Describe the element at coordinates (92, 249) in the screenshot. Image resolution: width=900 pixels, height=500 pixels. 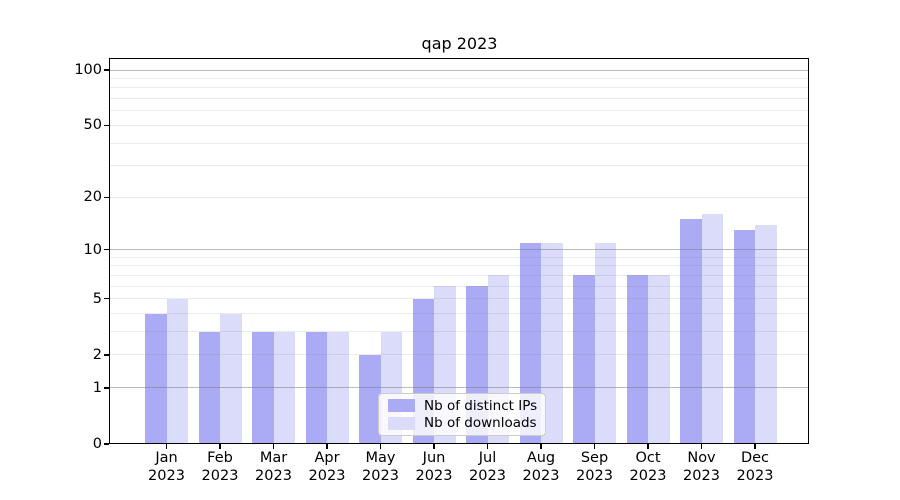
I see `y-tick-label-10: 10` at that location.